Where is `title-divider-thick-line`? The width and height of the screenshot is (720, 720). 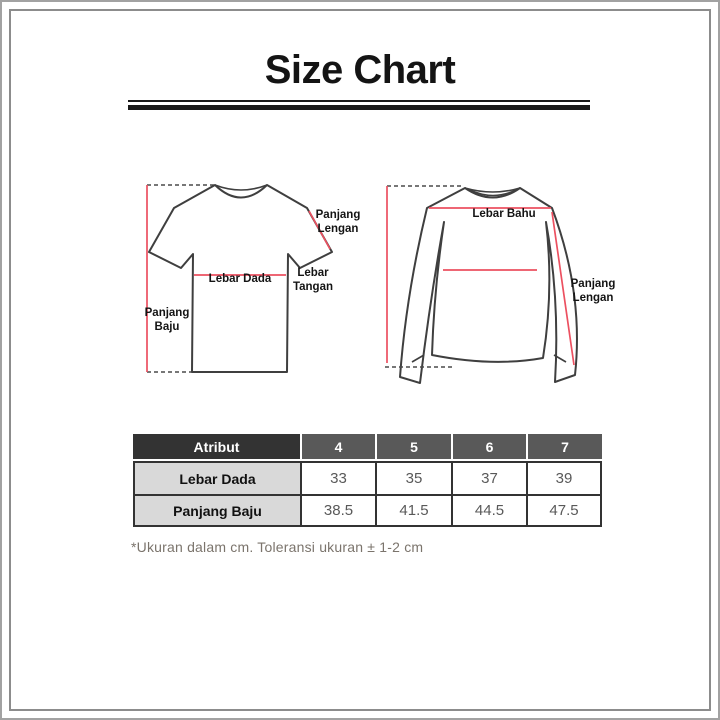 title-divider-thick-line is located at coordinates (359, 107).